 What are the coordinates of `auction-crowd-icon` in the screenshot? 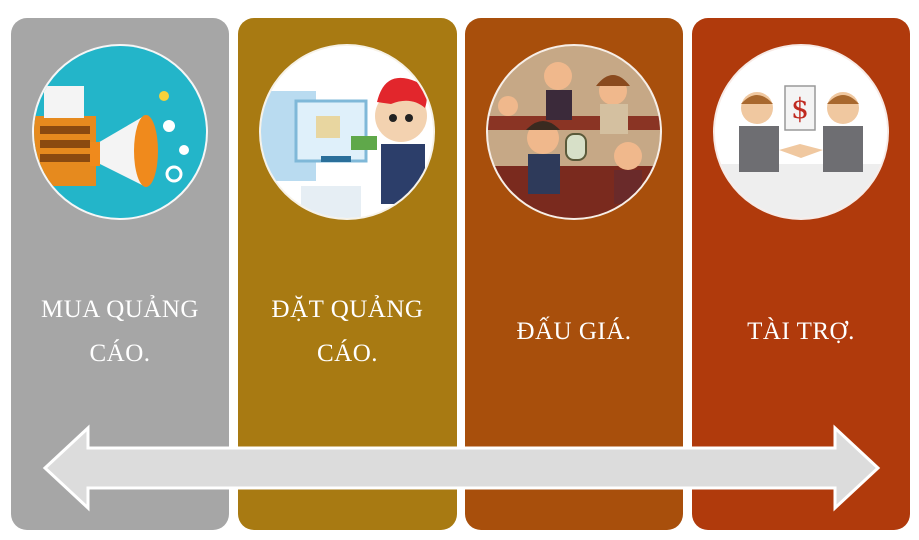 It's located at (574, 132).